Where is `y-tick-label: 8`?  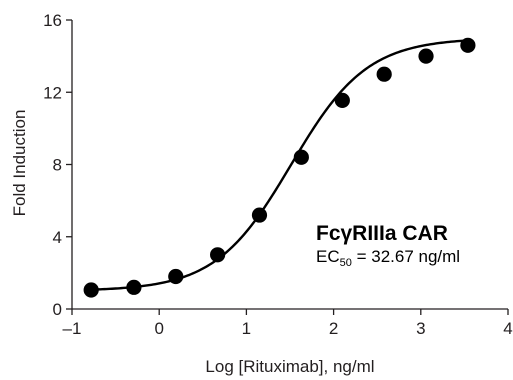
y-tick-label: 8 is located at coordinates (57, 165).